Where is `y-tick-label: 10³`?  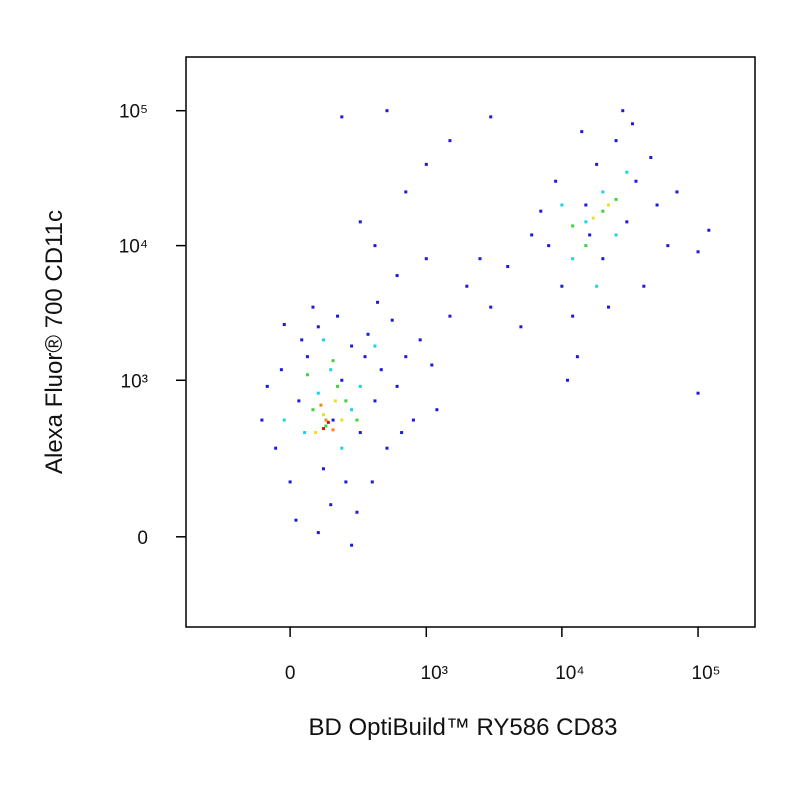 y-tick-label: 10³ is located at coordinates (134, 381).